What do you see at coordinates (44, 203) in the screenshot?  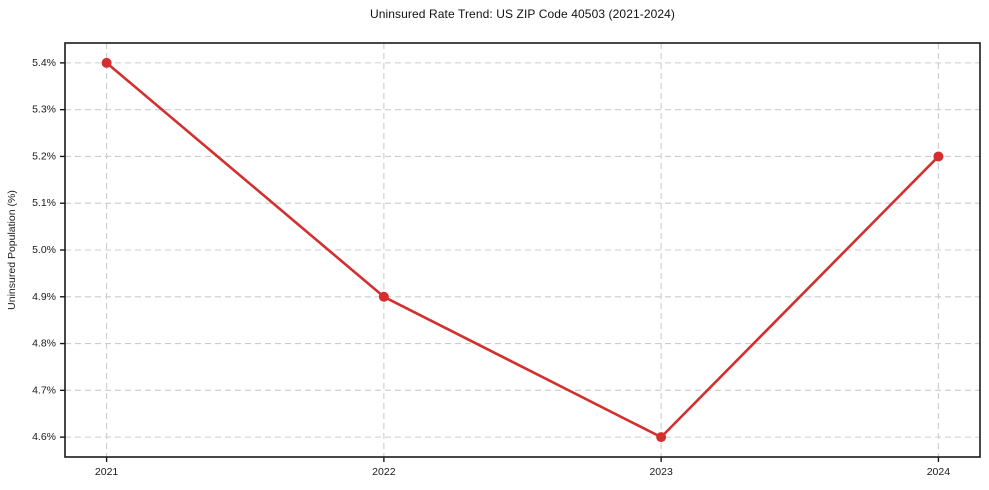 I see `y-tick-label: 5.1%` at bounding box center [44, 203].